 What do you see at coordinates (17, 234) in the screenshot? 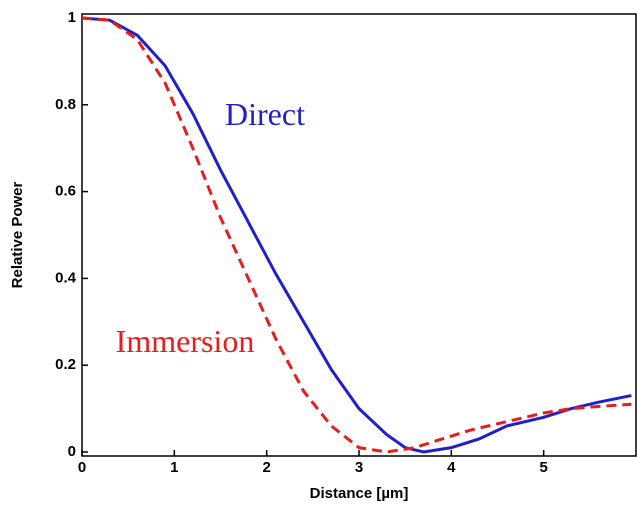
I see `y-axis-label: Relative Power` at bounding box center [17, 234].